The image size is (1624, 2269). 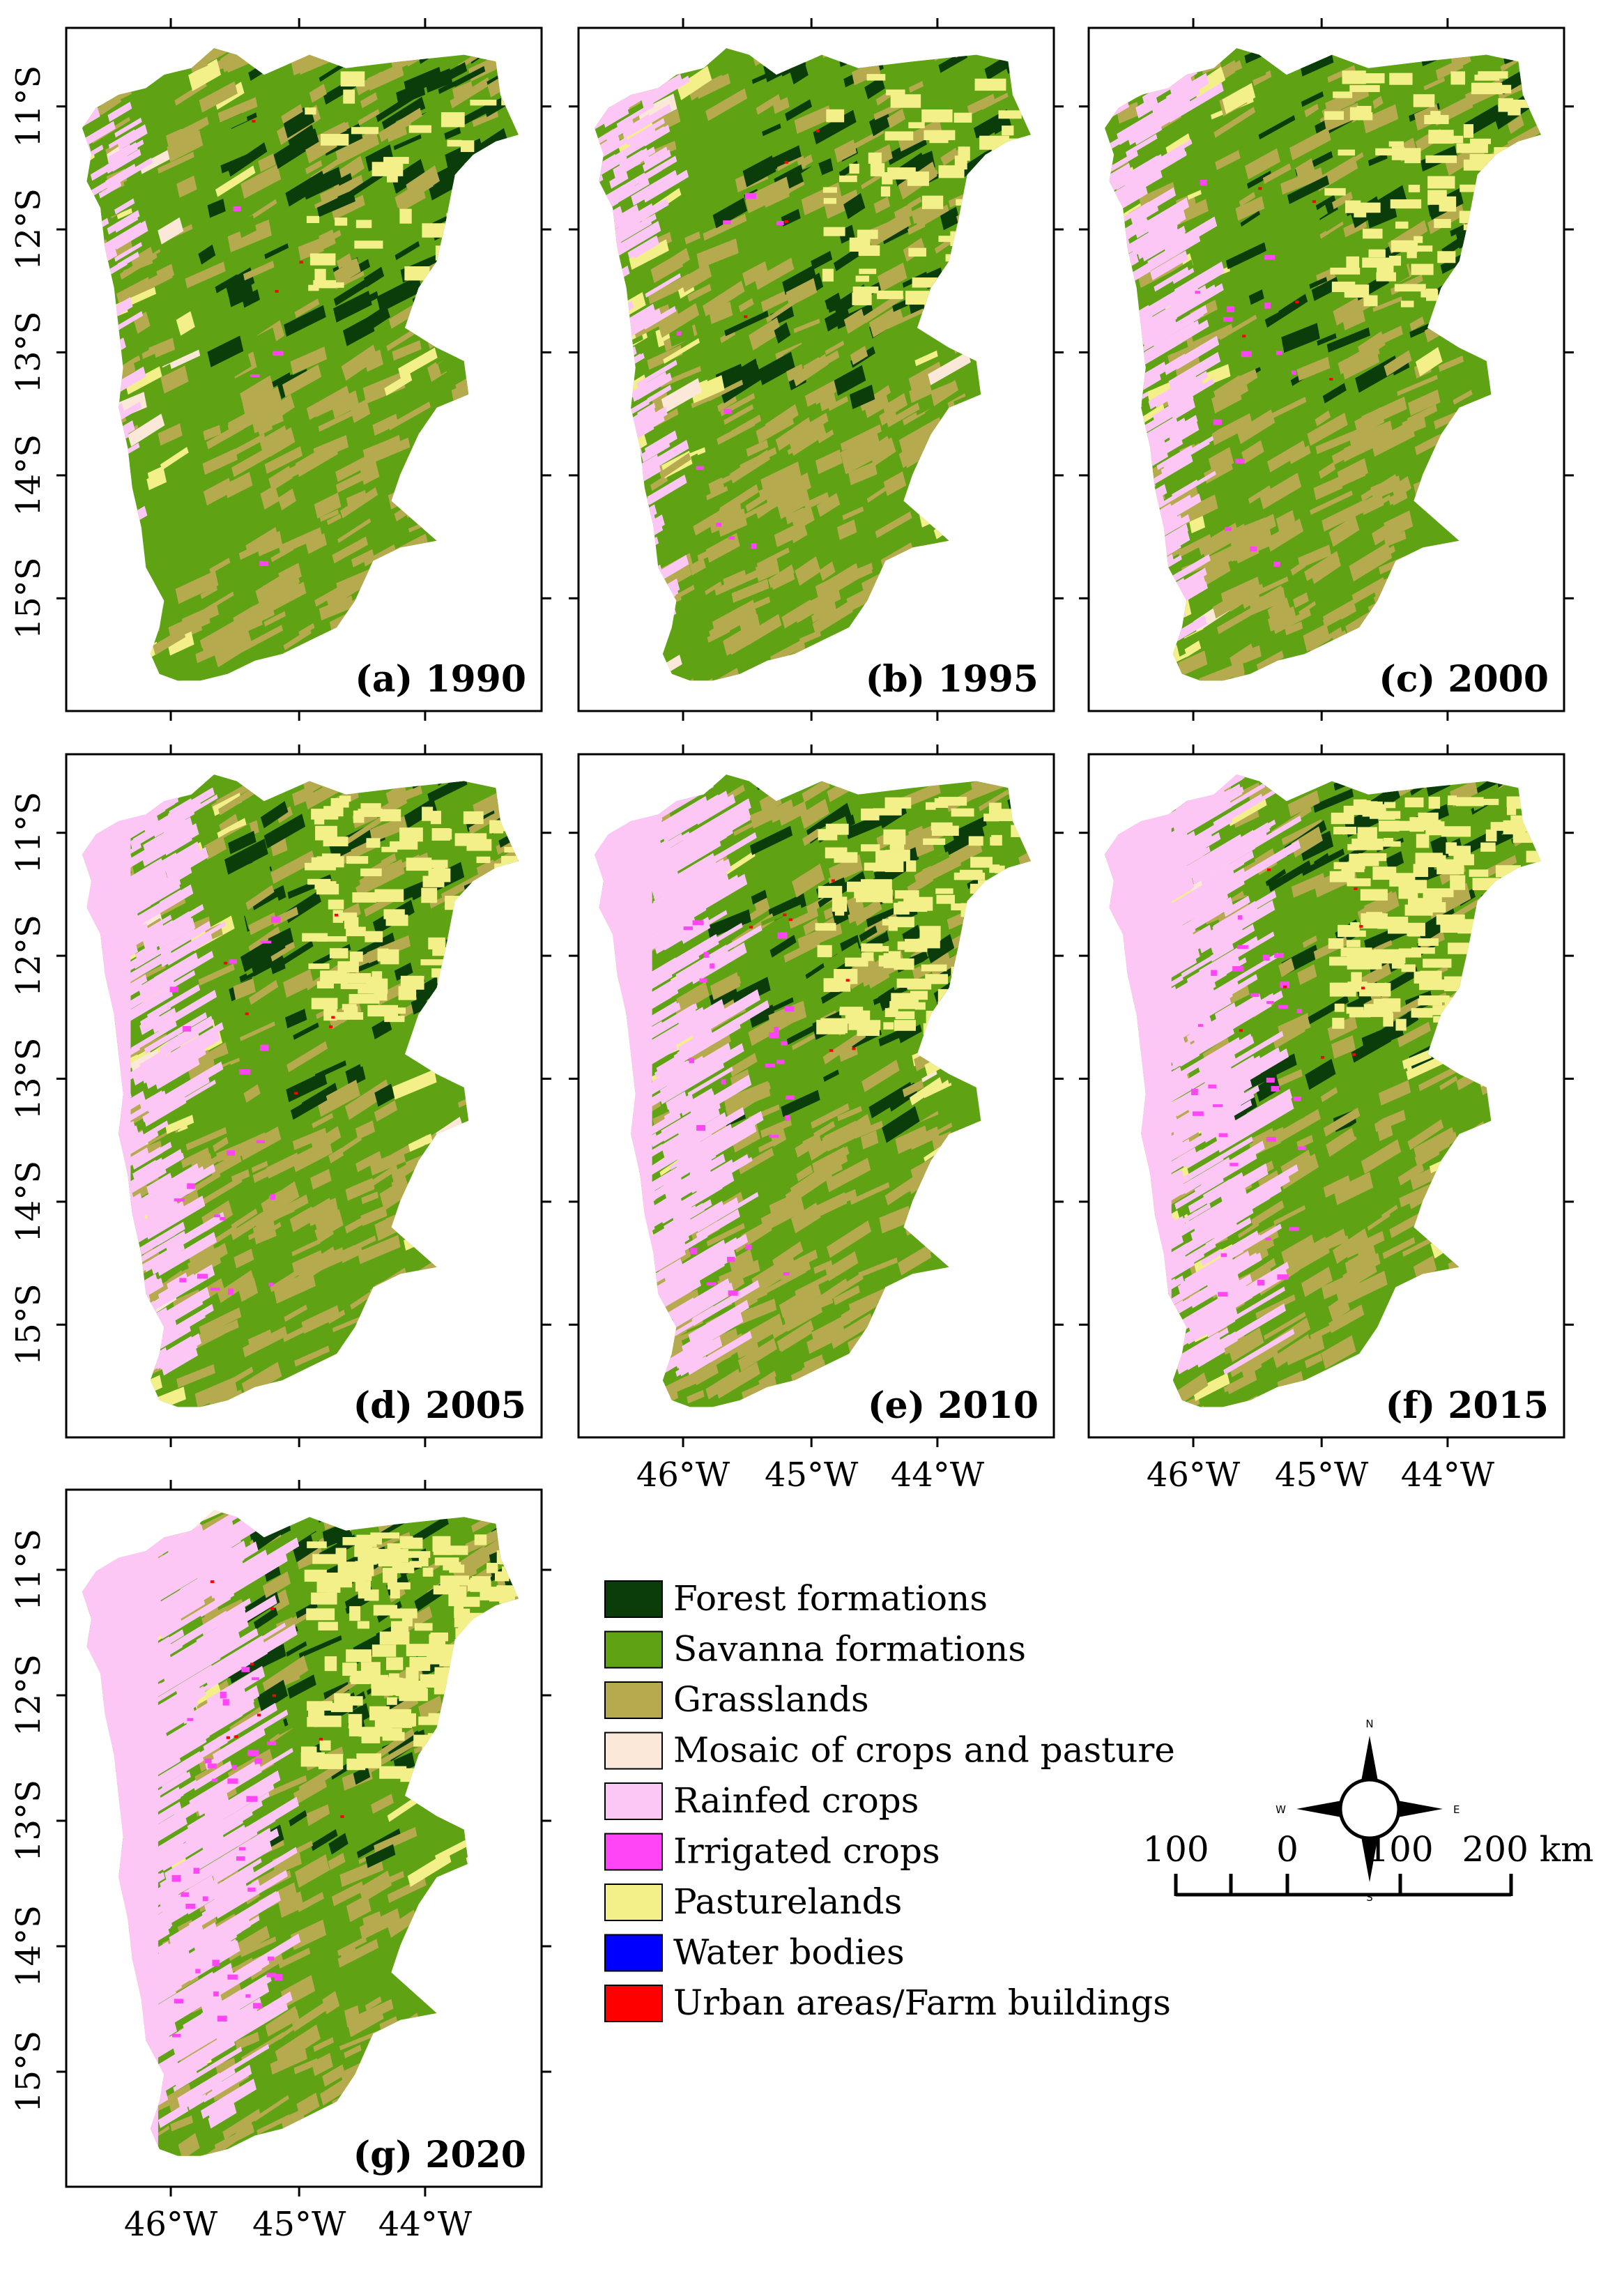 I want to click on legend-item: Pasturelands, so click(x=753, y=1901).